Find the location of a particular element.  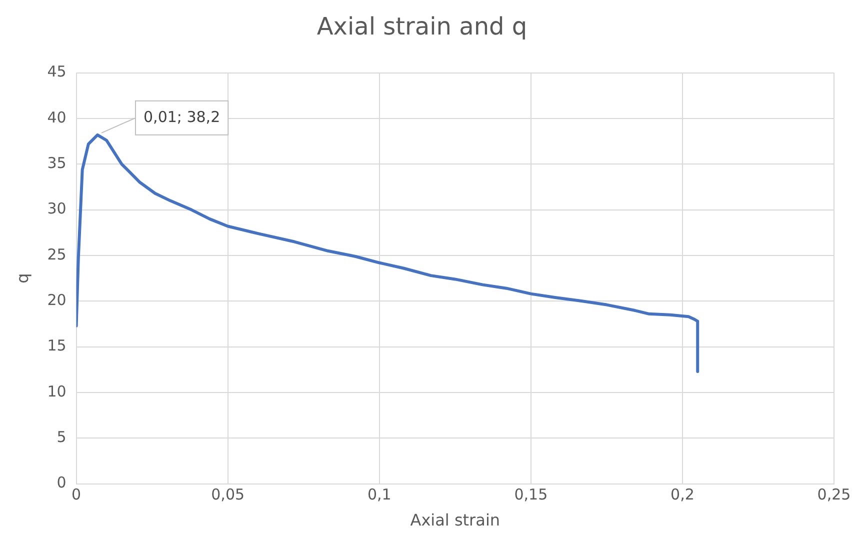

y-tick-label: 20 is located at coordinates (56, 300).